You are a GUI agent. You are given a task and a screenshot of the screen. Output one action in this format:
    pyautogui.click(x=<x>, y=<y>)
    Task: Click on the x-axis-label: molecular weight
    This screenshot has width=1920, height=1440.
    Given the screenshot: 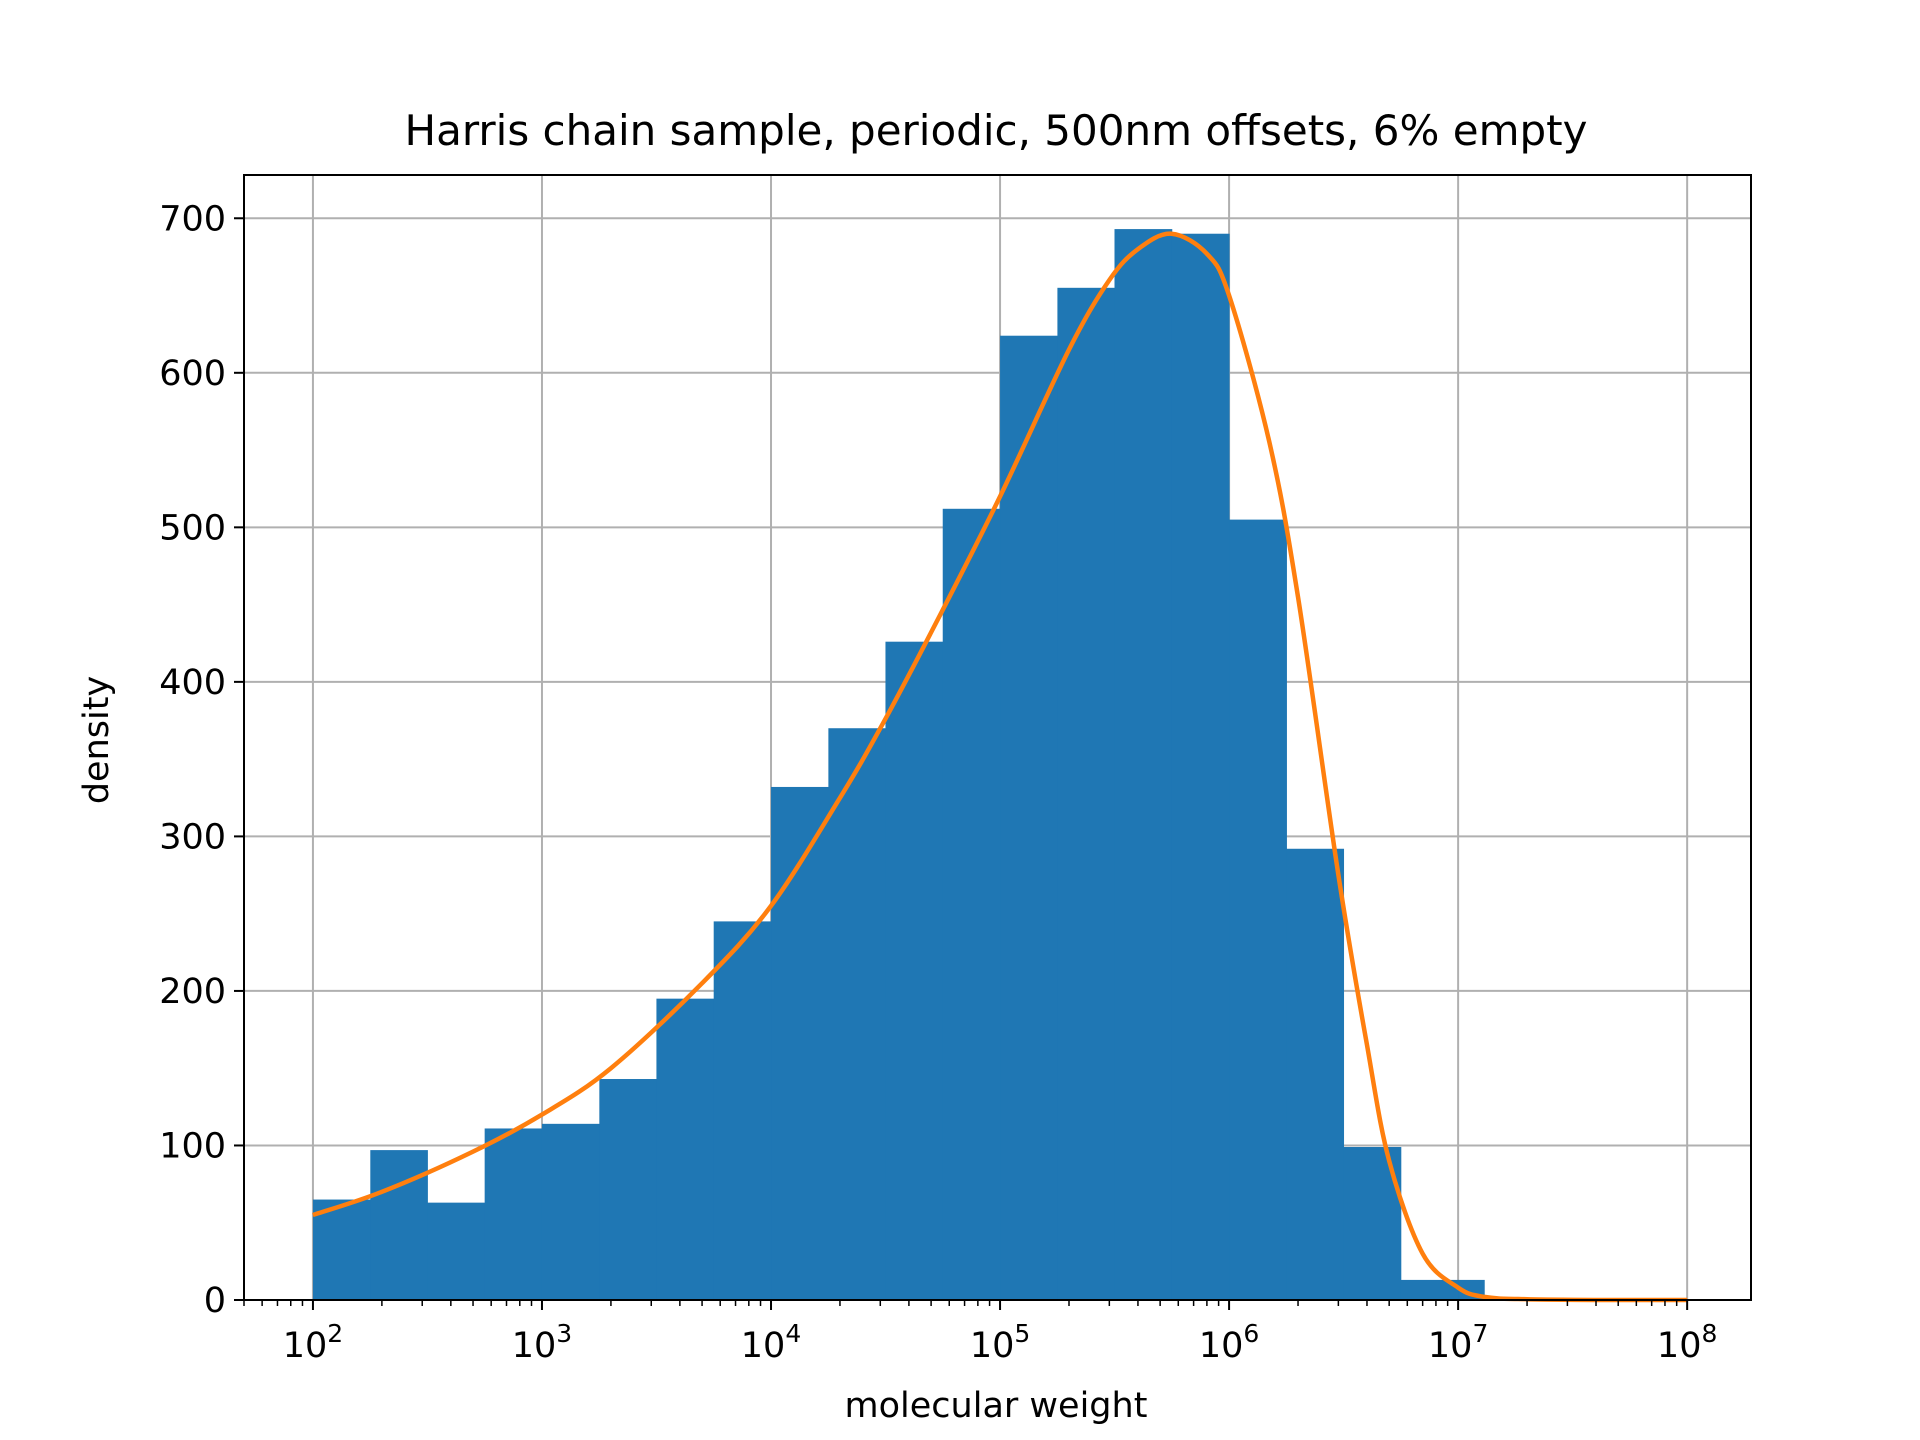 What is the action you would take?
    pyautogui.click(x=996, y=1406)
    